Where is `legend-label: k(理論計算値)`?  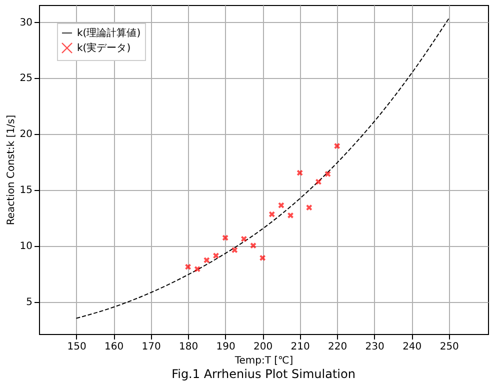
legend-label: k(理論計算値) is located at coordinates (109, 33).